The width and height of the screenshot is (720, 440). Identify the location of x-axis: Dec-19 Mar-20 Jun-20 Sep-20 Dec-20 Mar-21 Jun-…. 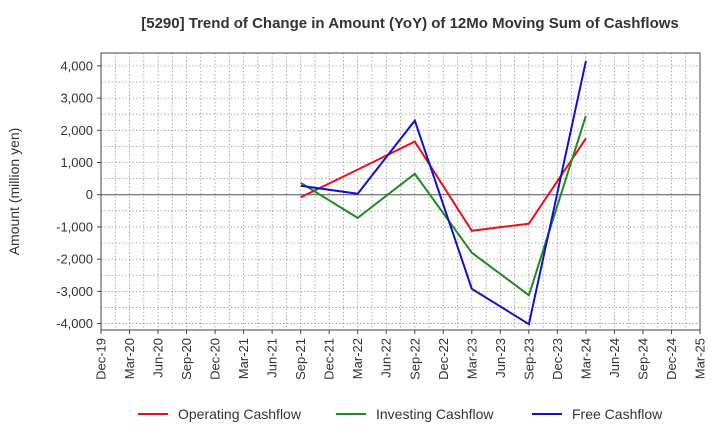
(401, 355).